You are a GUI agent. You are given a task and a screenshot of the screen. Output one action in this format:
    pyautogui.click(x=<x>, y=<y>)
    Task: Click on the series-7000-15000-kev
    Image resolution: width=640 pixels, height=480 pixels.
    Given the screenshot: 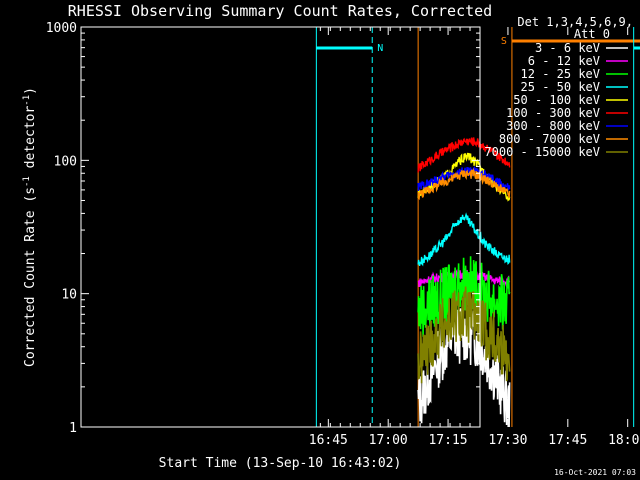 What is the action you would take?
    pyautogui.click(x=464, y=335)
    